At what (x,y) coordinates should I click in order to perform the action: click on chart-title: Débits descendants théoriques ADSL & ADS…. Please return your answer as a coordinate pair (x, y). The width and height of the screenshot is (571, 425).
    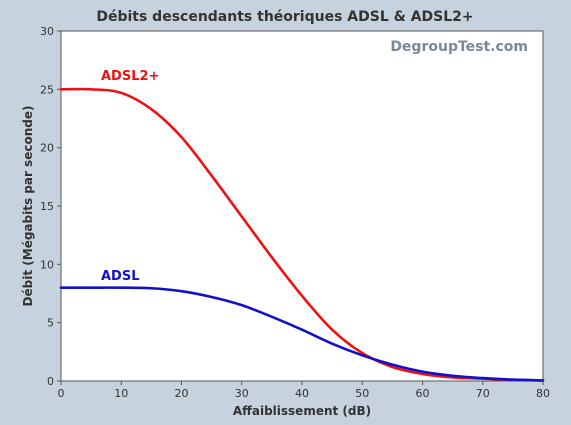
    Looking at the image, I should click on (284, 17).